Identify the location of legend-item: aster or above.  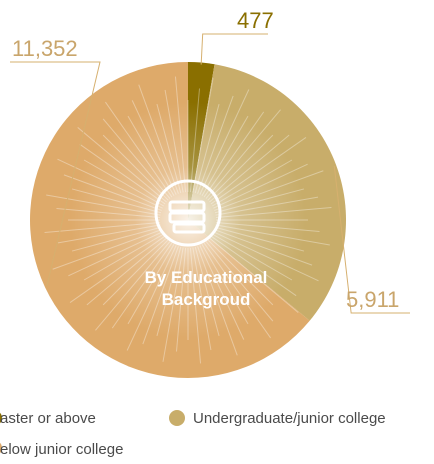
(48, 418).